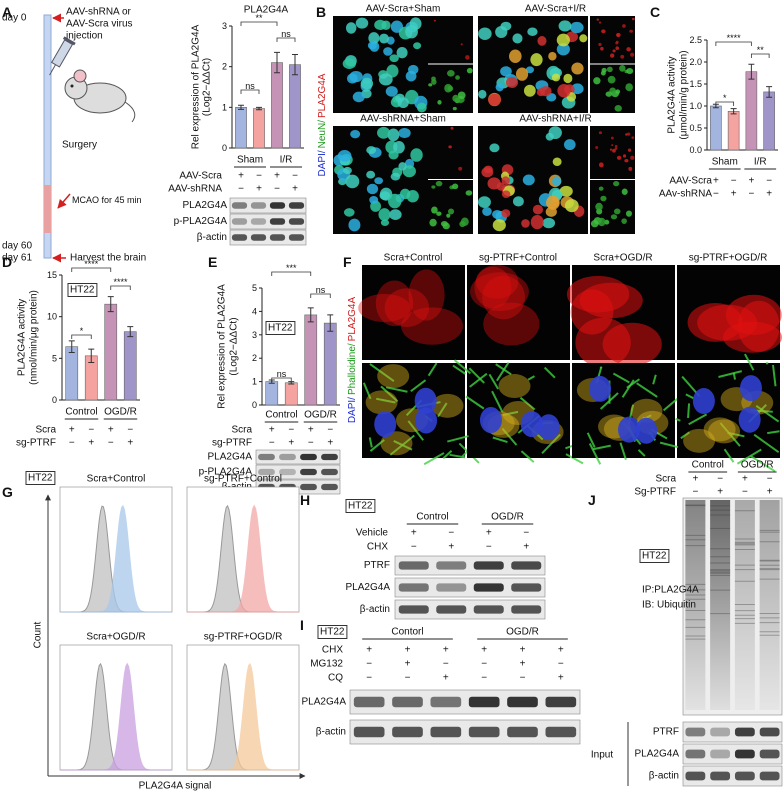 The width and height of the screenshot is (784, 792). I want to click on condition-label: sg-PTRF+OGD/R, so click(728, 258).